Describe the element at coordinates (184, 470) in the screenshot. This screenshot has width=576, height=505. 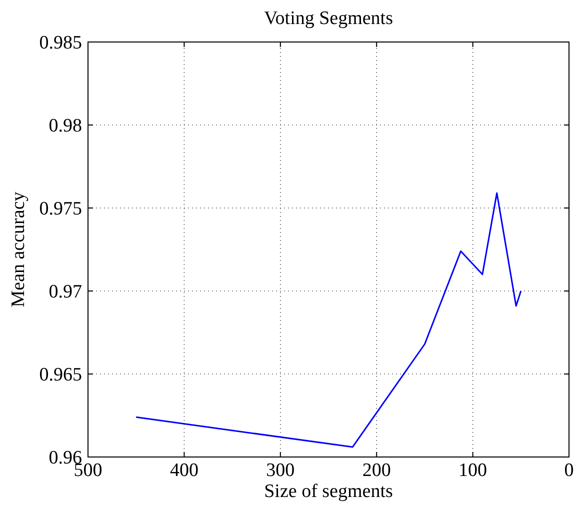
I see `x-tick-label: 400` at that location.